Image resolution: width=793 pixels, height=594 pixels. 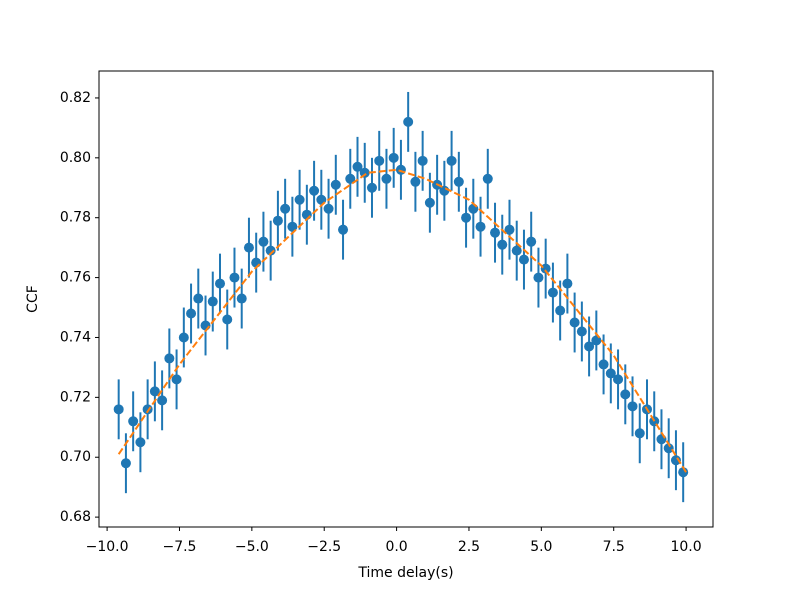 What do you see at coordinates (685, 547) in the screenshot?
I see `x-tick-label: 10.0` at bounding box center [685, 547].